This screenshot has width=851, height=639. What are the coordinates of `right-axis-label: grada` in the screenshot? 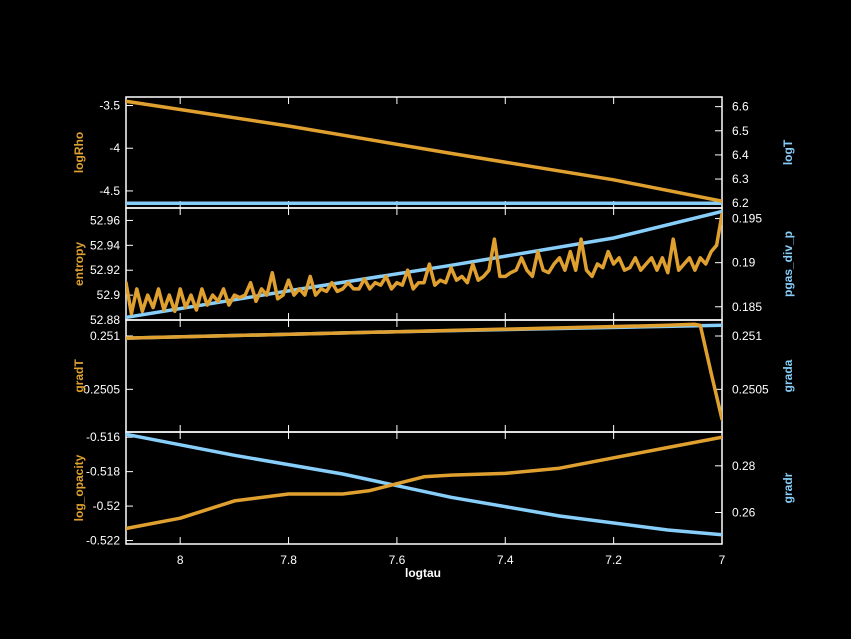 It's located at (788, 375).